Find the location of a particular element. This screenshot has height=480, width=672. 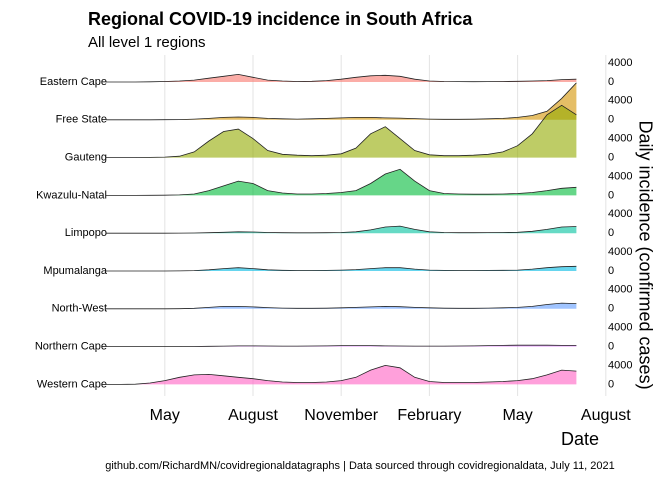

series-label: Northern Cape is located at coordinates (71, 347).